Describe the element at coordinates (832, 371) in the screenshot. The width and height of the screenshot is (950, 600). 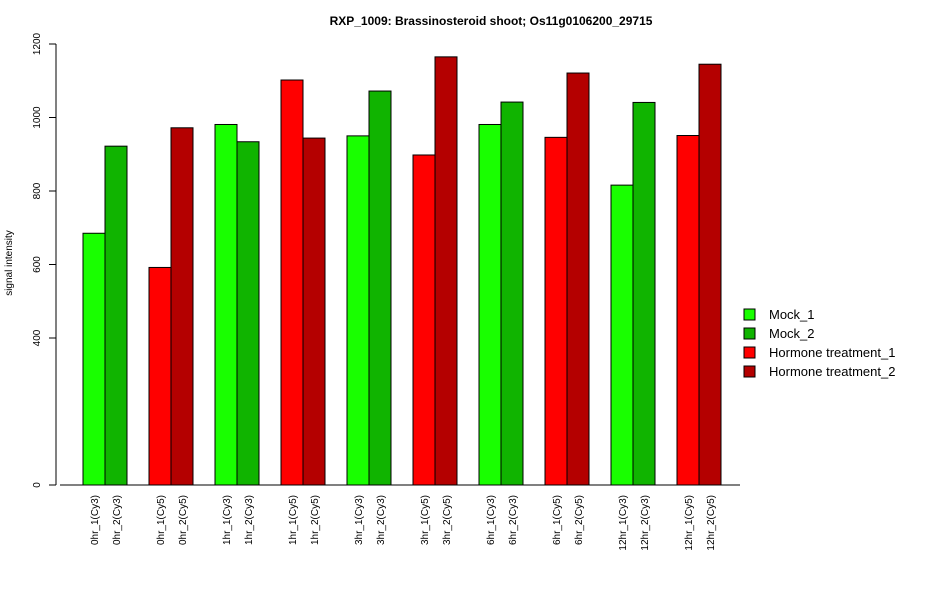
I see `legend-label: Hormone treatment_2` at that location.